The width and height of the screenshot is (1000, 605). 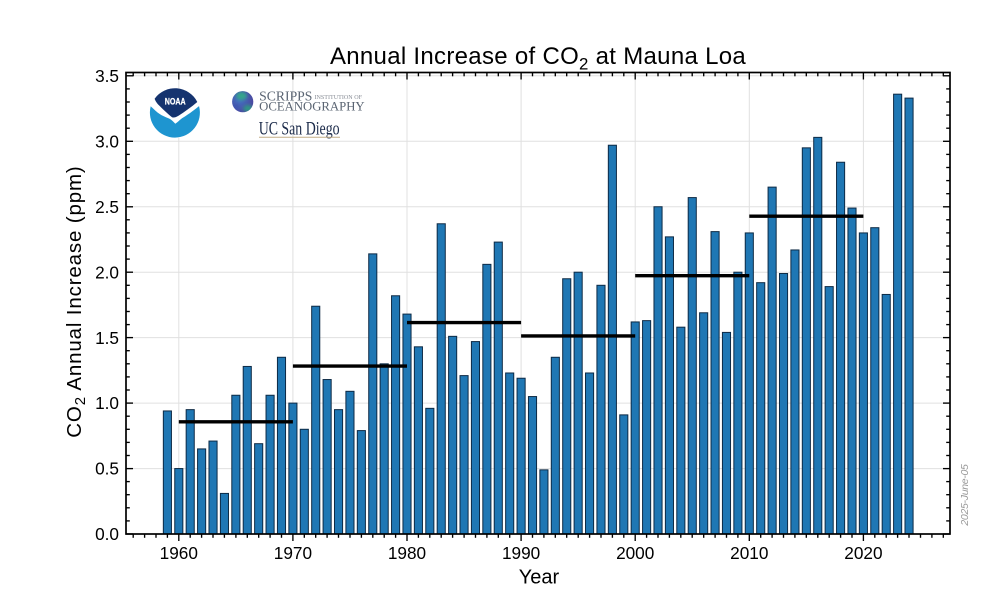 I want to click on svg-text: 1.0, so click(x=107, y=403).